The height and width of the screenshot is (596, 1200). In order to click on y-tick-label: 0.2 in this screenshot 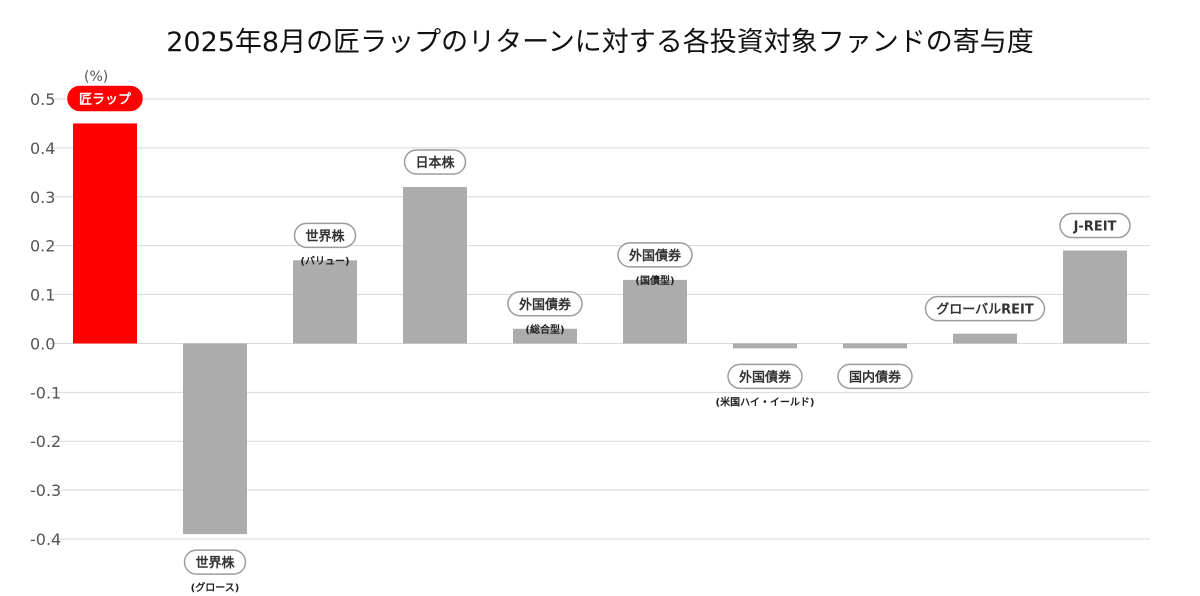, I will do `click(42, 246)`.